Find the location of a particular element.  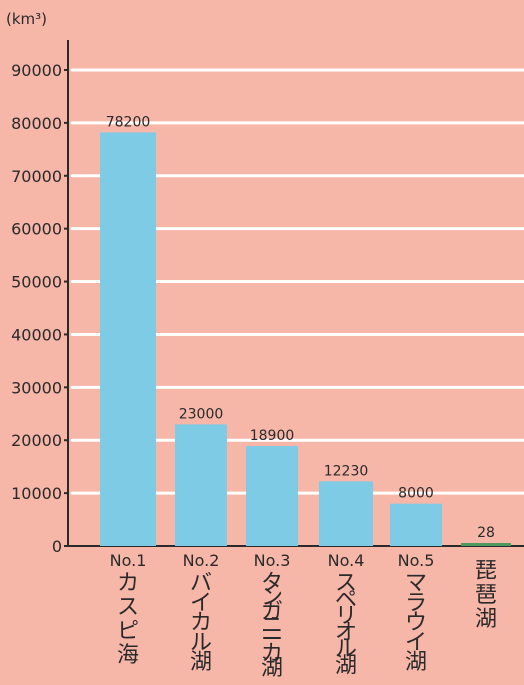

category-name-label: スペリオル湖 is located at coordinates (346, 625).